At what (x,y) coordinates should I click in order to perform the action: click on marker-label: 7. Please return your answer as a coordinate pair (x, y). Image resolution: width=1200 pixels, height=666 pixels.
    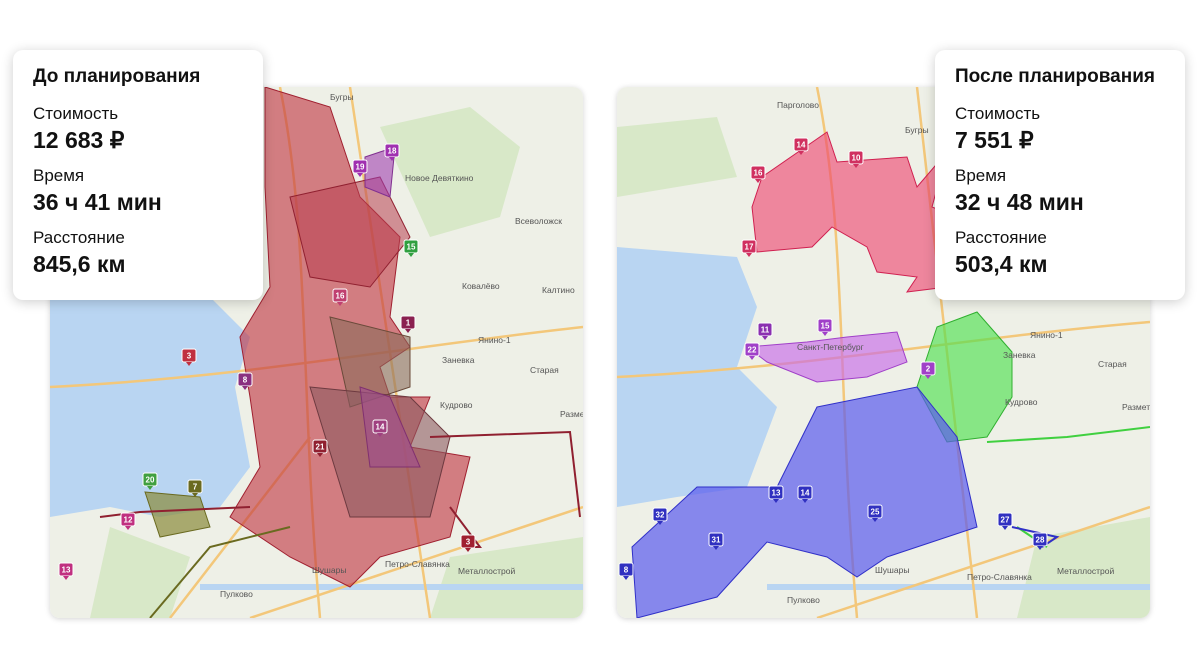
    Looking at the image, I should click on (195, 487).